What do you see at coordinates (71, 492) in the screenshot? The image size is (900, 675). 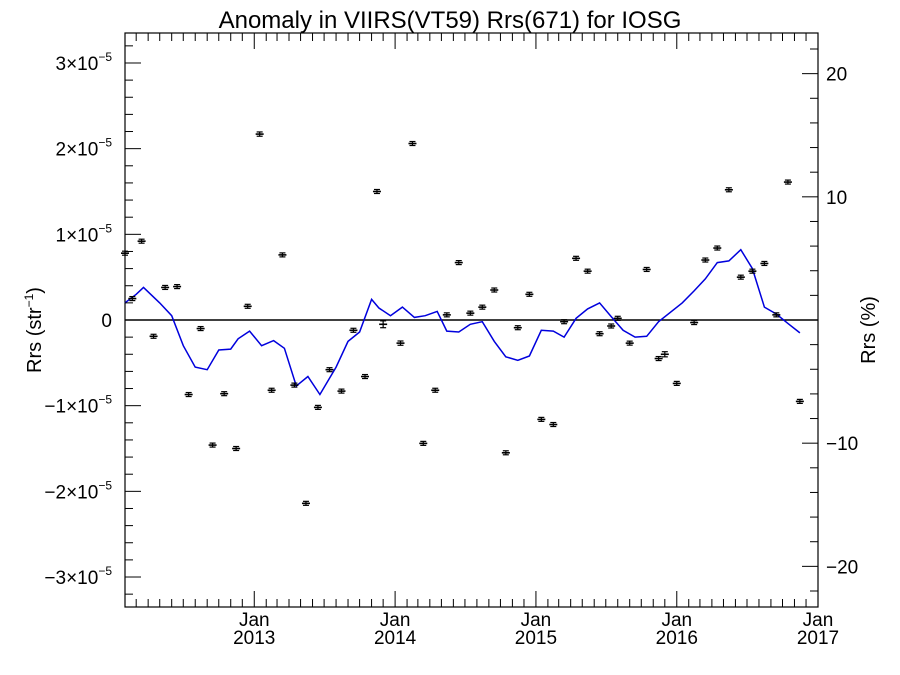 I see `left-tick-mantissa: −2×10` at bounding box center [71, 492].